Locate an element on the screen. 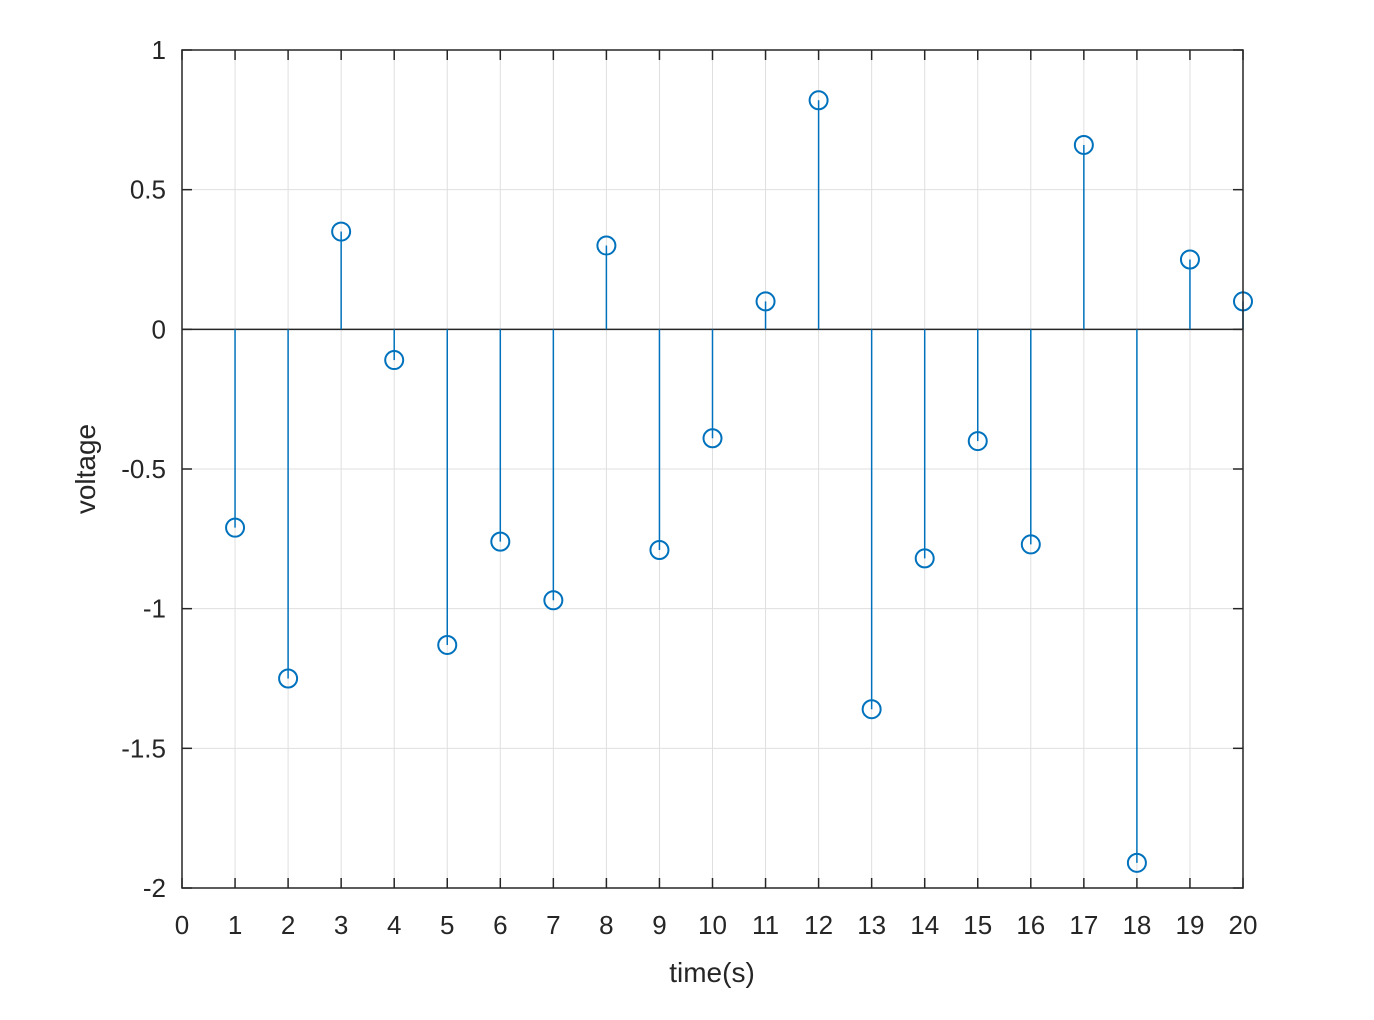 This screenshot has width=1374, height=1020. x-tick-label: 4 is located at coordinates (394, 925).